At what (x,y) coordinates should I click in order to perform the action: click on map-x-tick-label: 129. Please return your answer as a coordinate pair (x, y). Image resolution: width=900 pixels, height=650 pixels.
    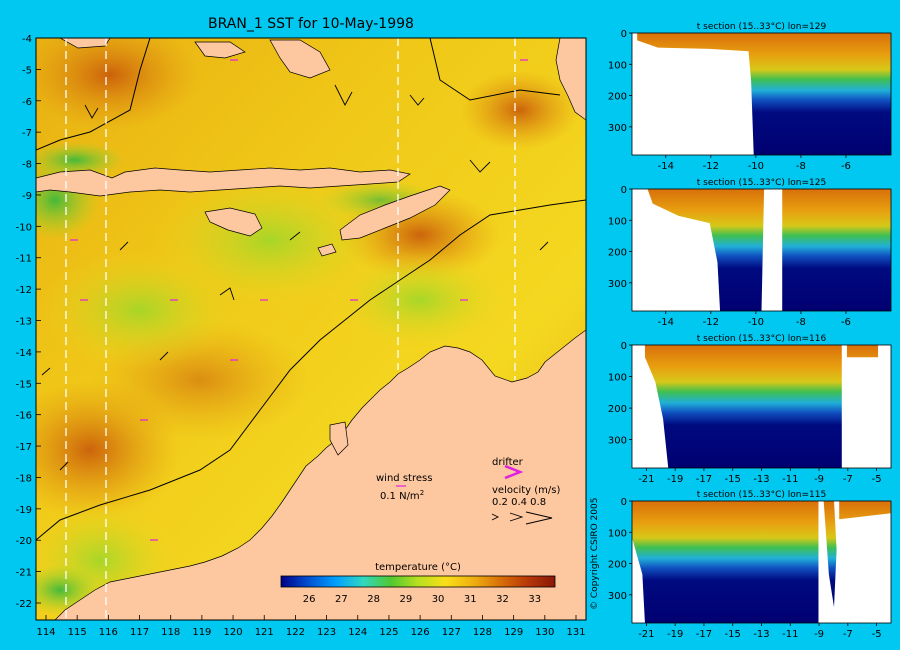
    Looking at the image, I should click on (513, 632).